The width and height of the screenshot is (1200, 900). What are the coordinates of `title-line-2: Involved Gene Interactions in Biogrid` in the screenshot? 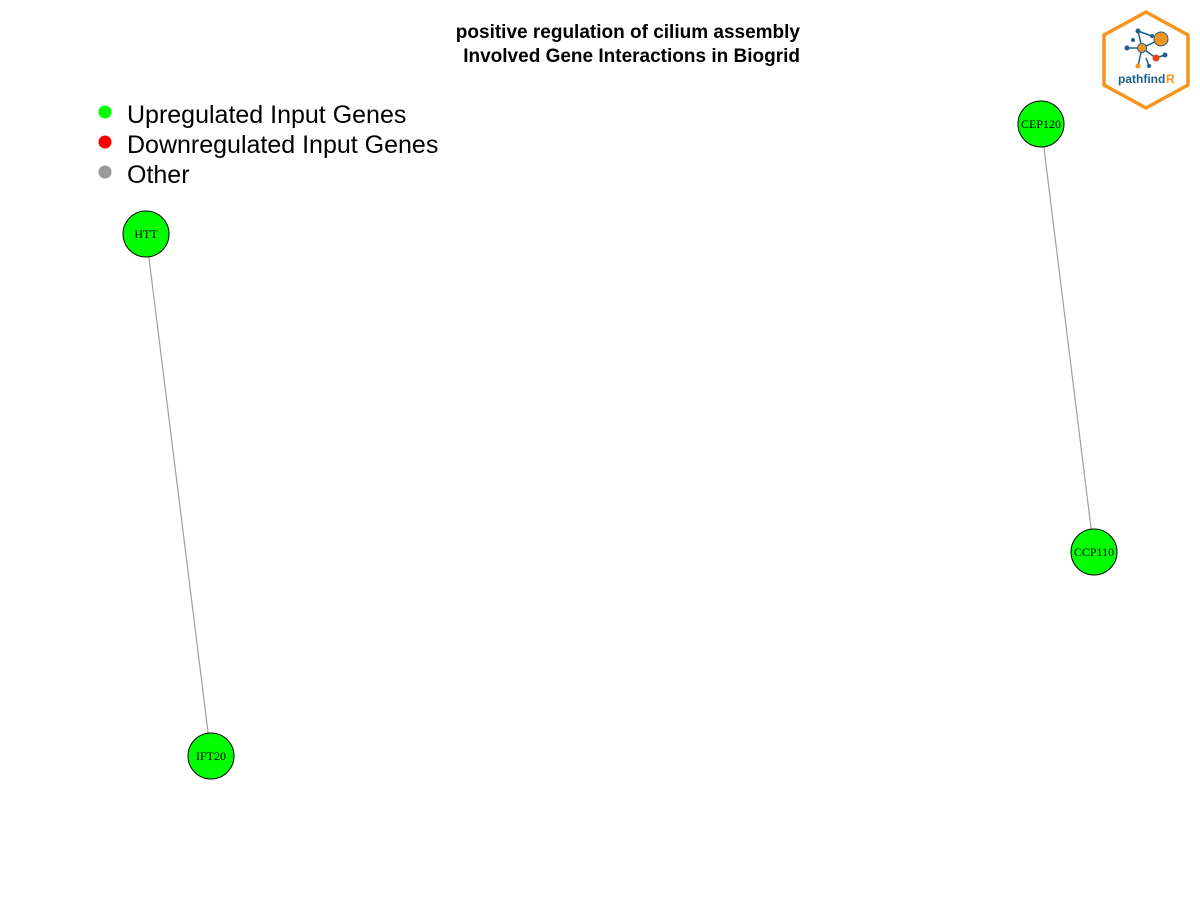 It's located at (631, 56).